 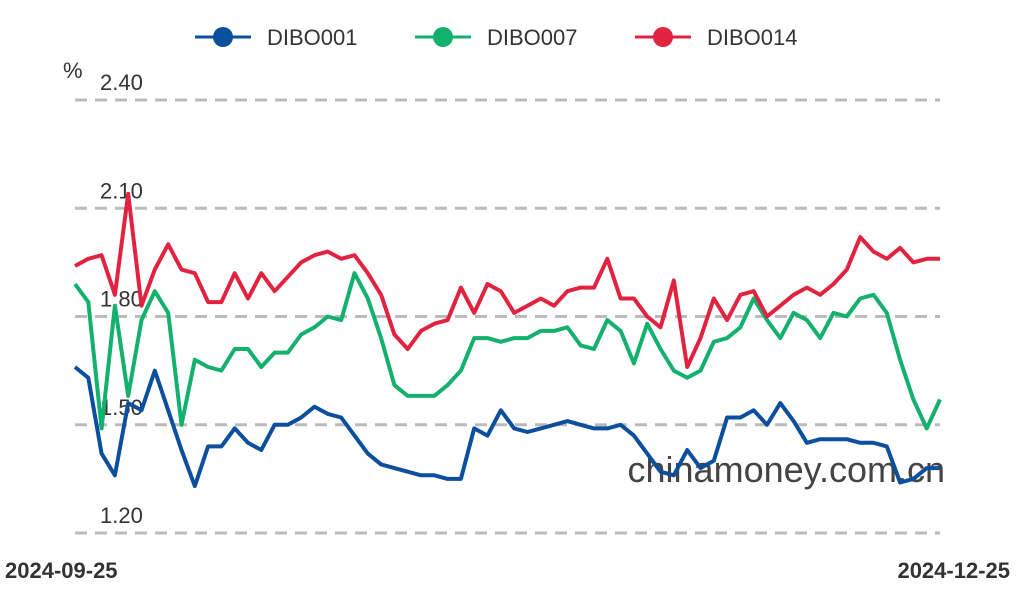 What do you see at coordinates (61, 570) in the screenshot?
I see `x-tick-label: 2024-09-25` at bounding box center [61, 570].